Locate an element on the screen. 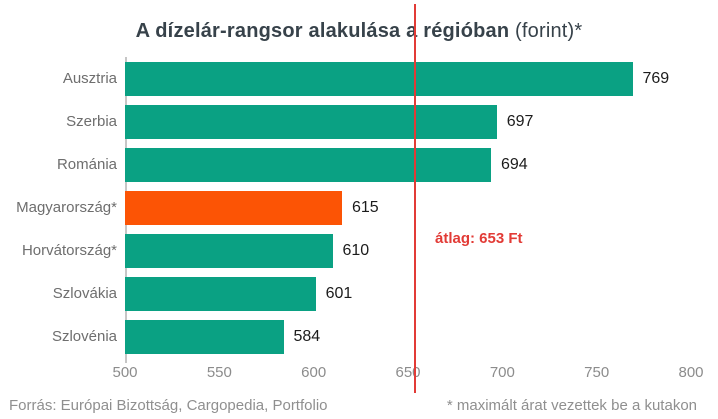 The height and width of the screenshot is (419, 718). average-reference-line is located at coordinates (414, 198).